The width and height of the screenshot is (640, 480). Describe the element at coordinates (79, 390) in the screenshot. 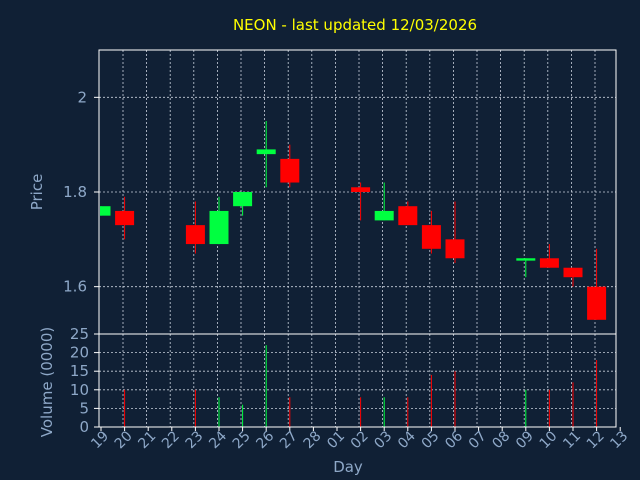

I see `volume-tick-label: 10` at that location.